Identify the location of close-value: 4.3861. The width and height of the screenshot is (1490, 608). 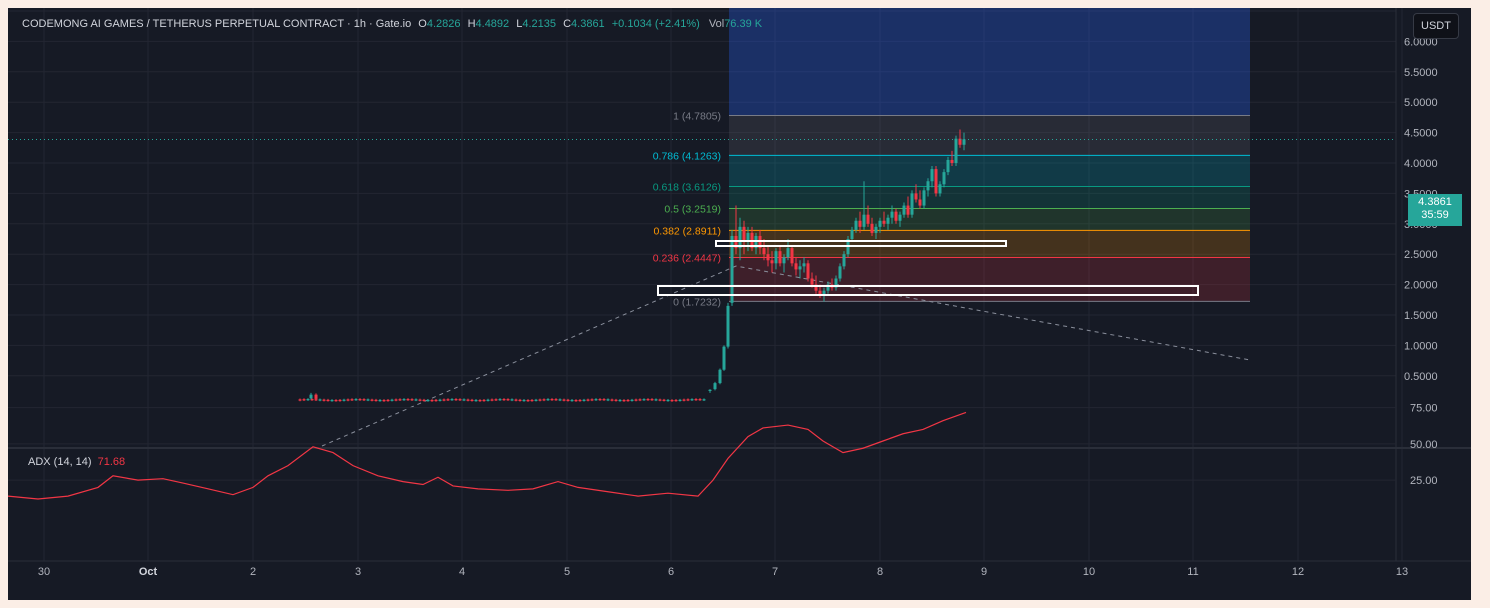
(588, 24).